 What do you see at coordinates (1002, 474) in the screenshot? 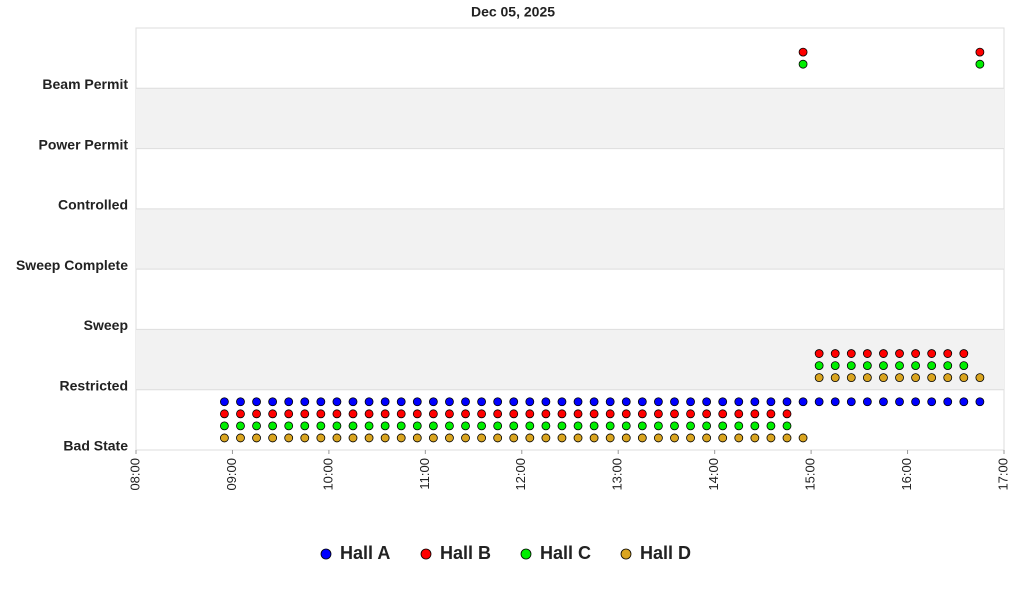
I see `x-tick-label: 17:00` at bounding box center [1002, 474].